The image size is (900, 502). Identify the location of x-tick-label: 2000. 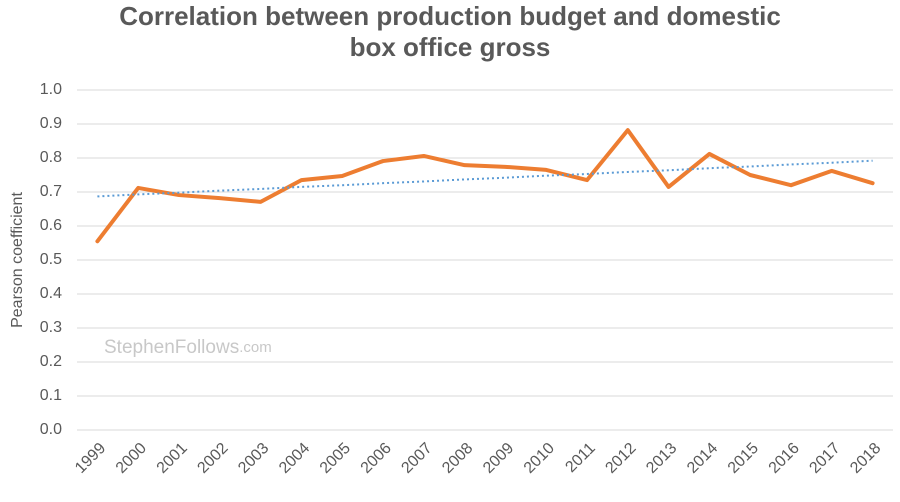
(131, 458).